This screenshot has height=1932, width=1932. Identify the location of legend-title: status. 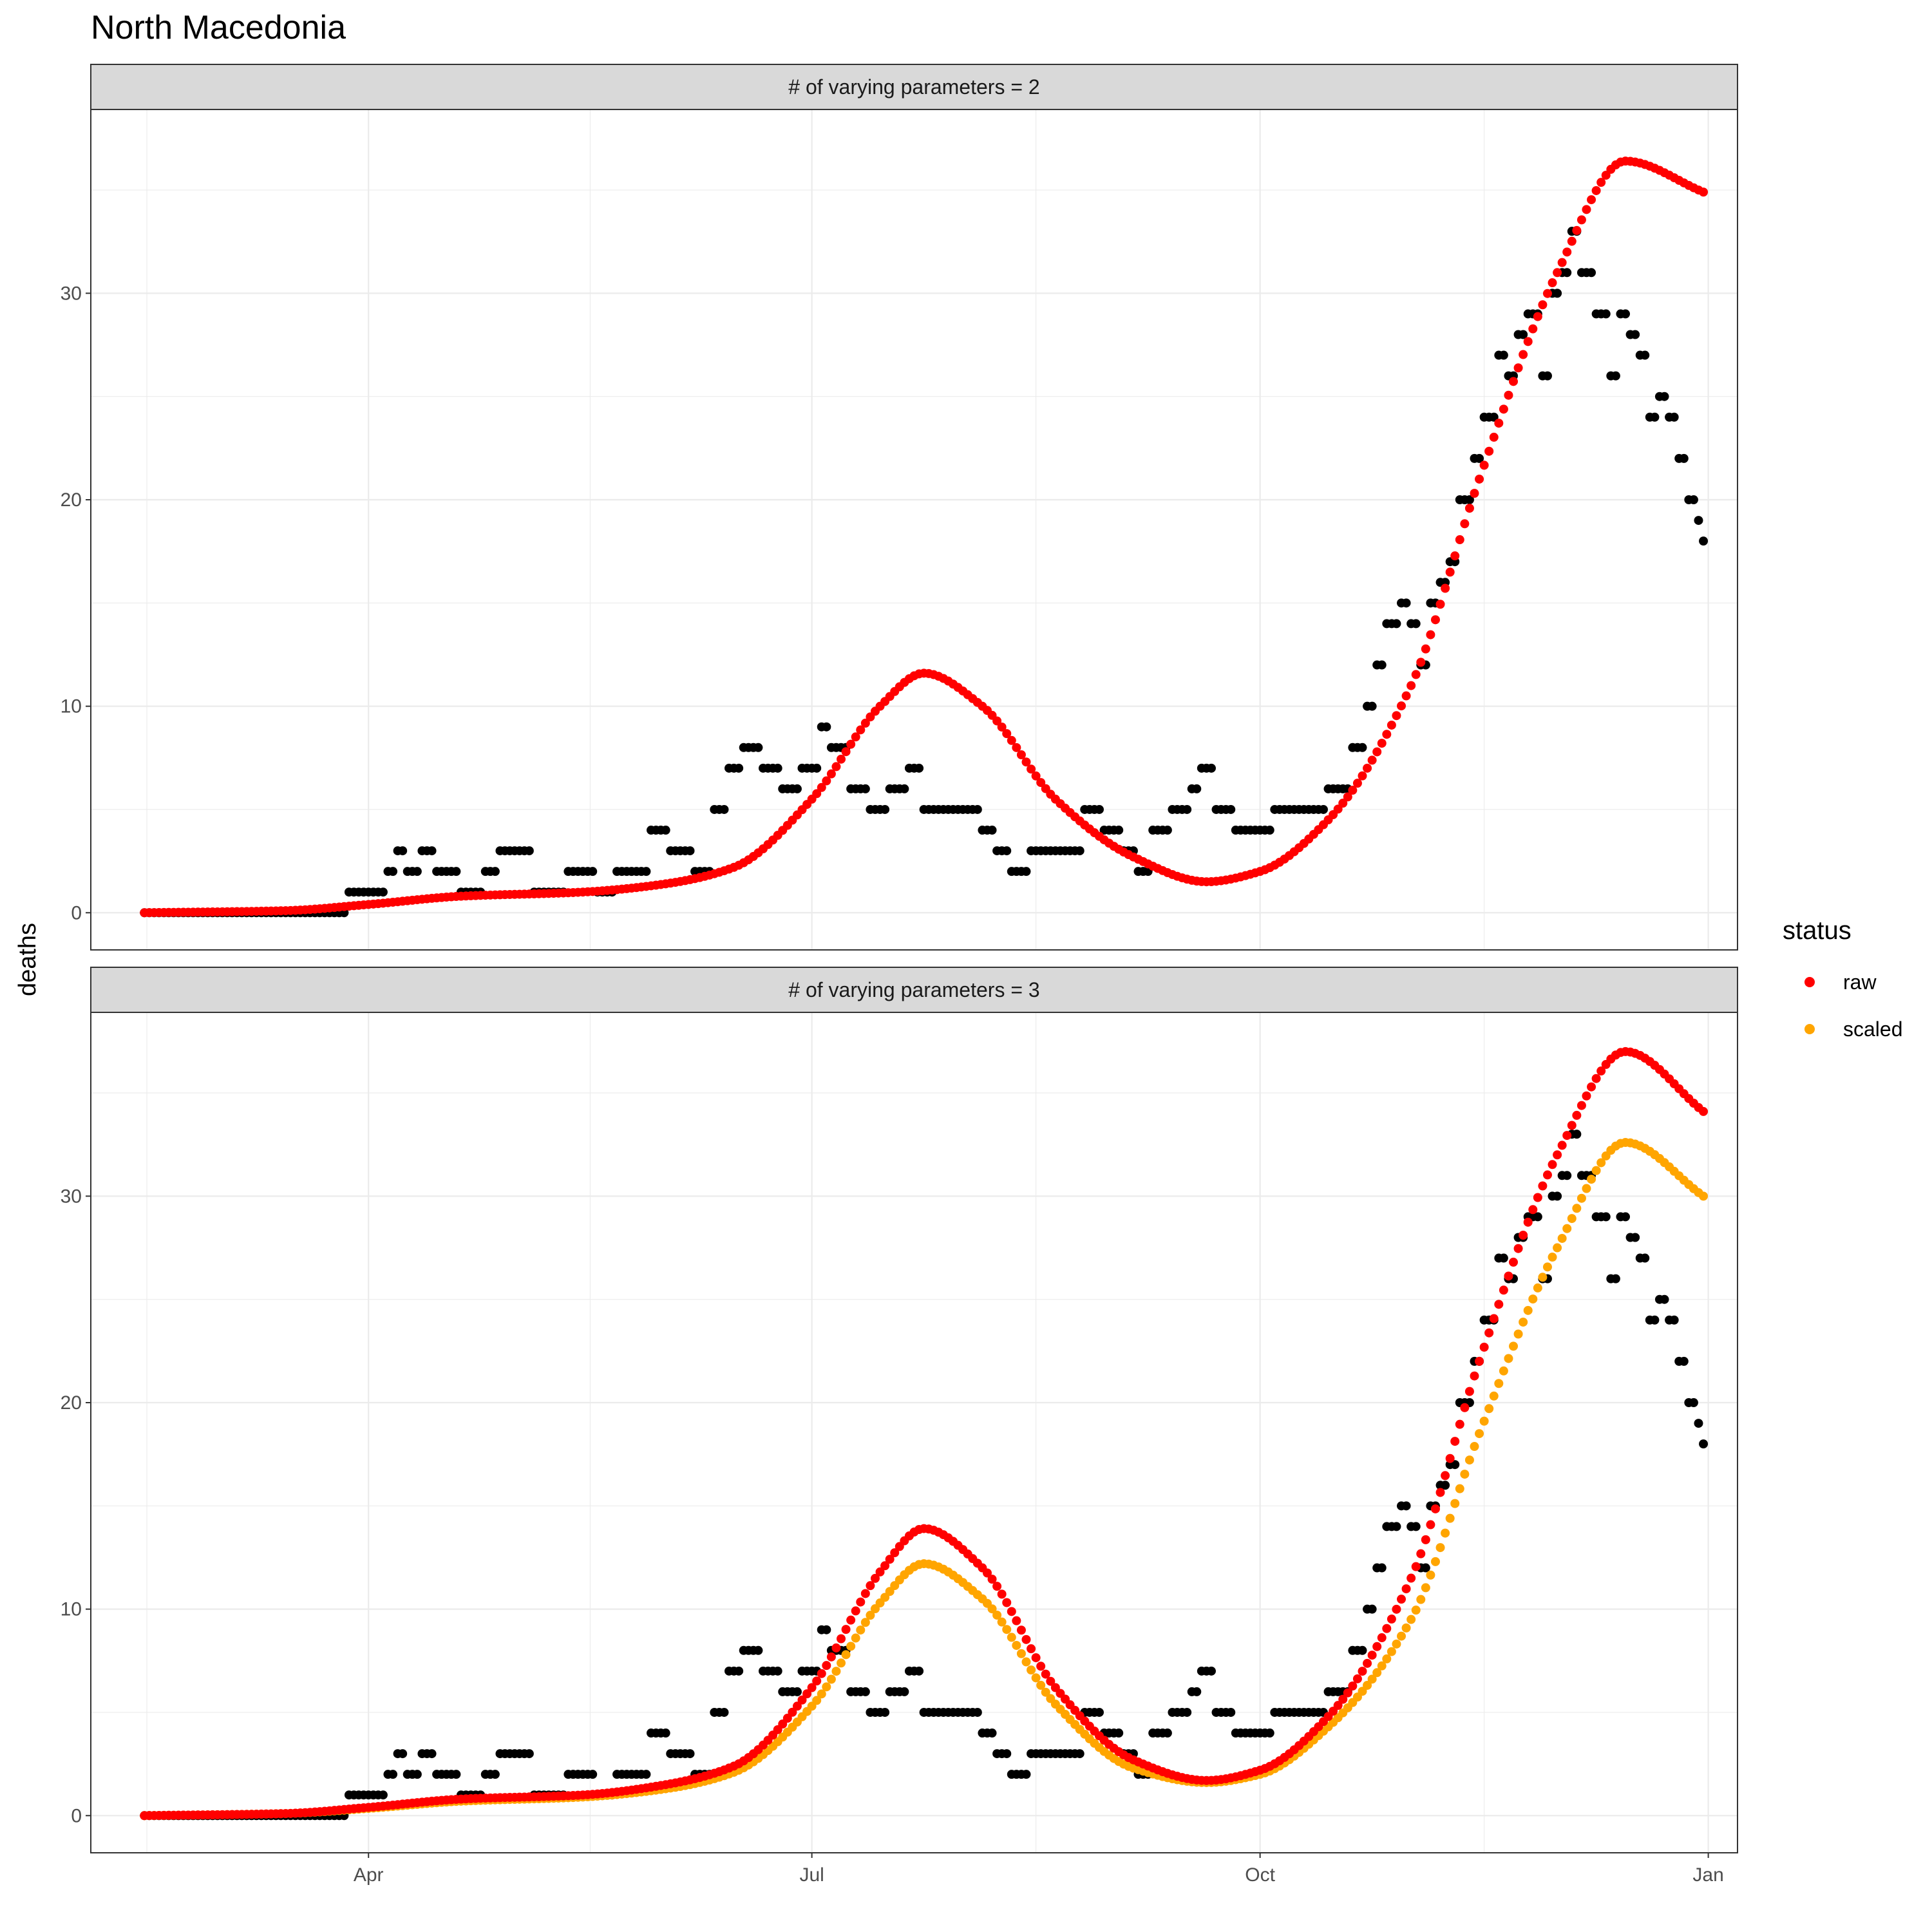
(1818, 931).